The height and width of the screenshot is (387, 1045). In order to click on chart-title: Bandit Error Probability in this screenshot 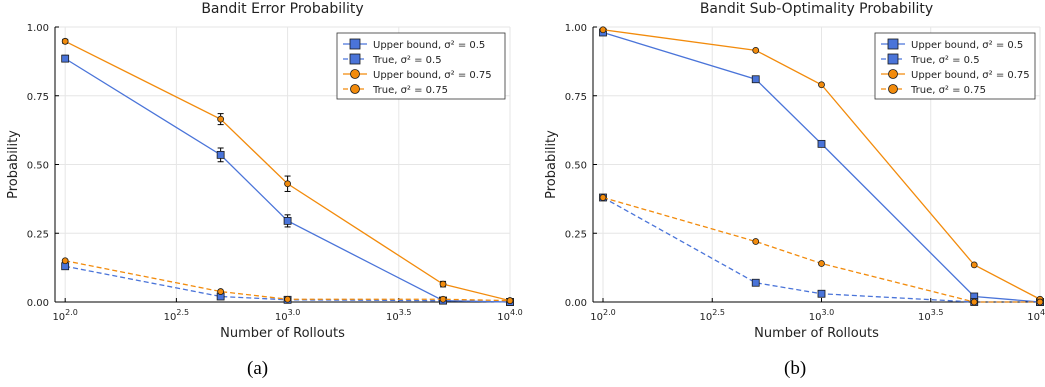, I will do `click(282, 9)`.